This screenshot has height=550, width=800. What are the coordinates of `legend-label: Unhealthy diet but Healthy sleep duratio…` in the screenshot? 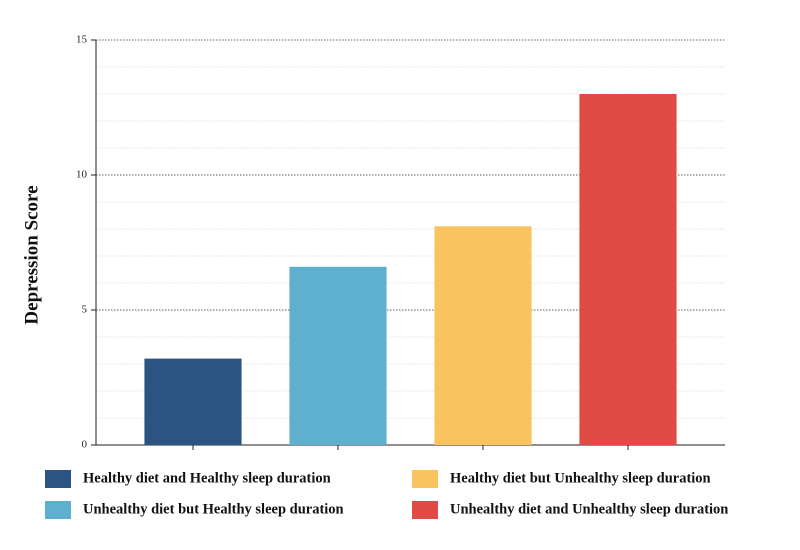 It's located at (213, 509).